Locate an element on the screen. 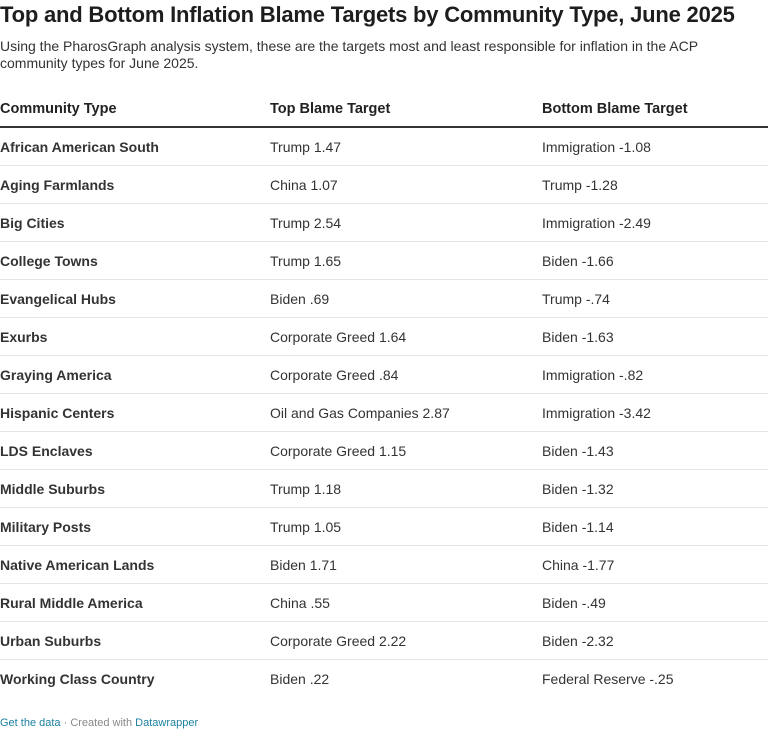 The height and width of the screenshot is (737, 768). table-row: Aging Farmlands China 1.07 Trump -1.28 is located at coordinates (384, 184).